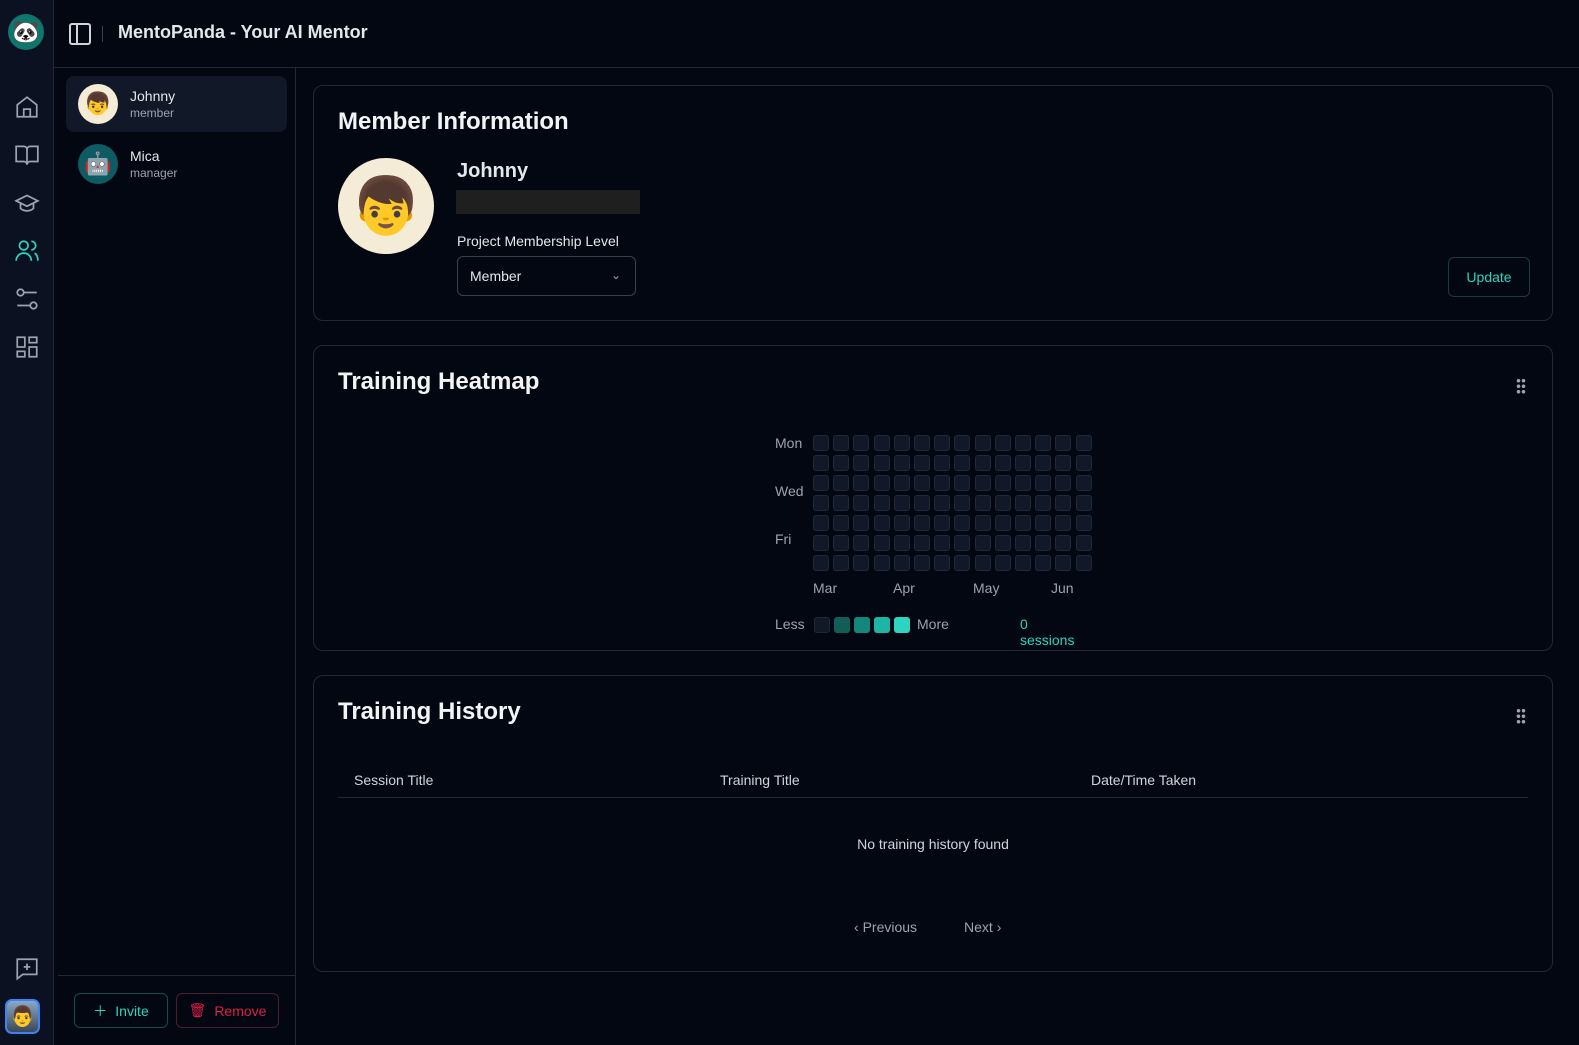  Describe the element at coordinates (27, 251) in the screenshot. I see `users-icon` at that location.